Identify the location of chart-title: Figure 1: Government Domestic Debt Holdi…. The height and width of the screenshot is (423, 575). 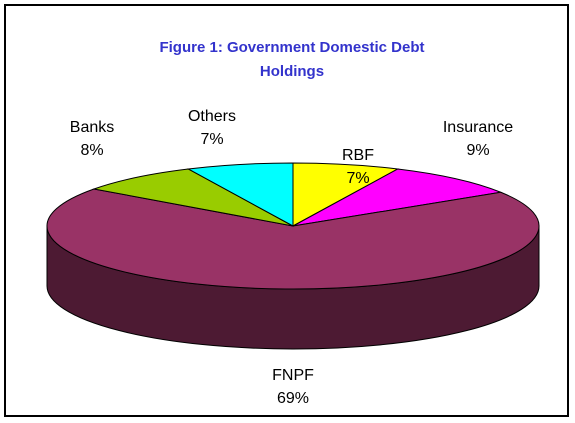
(292, 59).